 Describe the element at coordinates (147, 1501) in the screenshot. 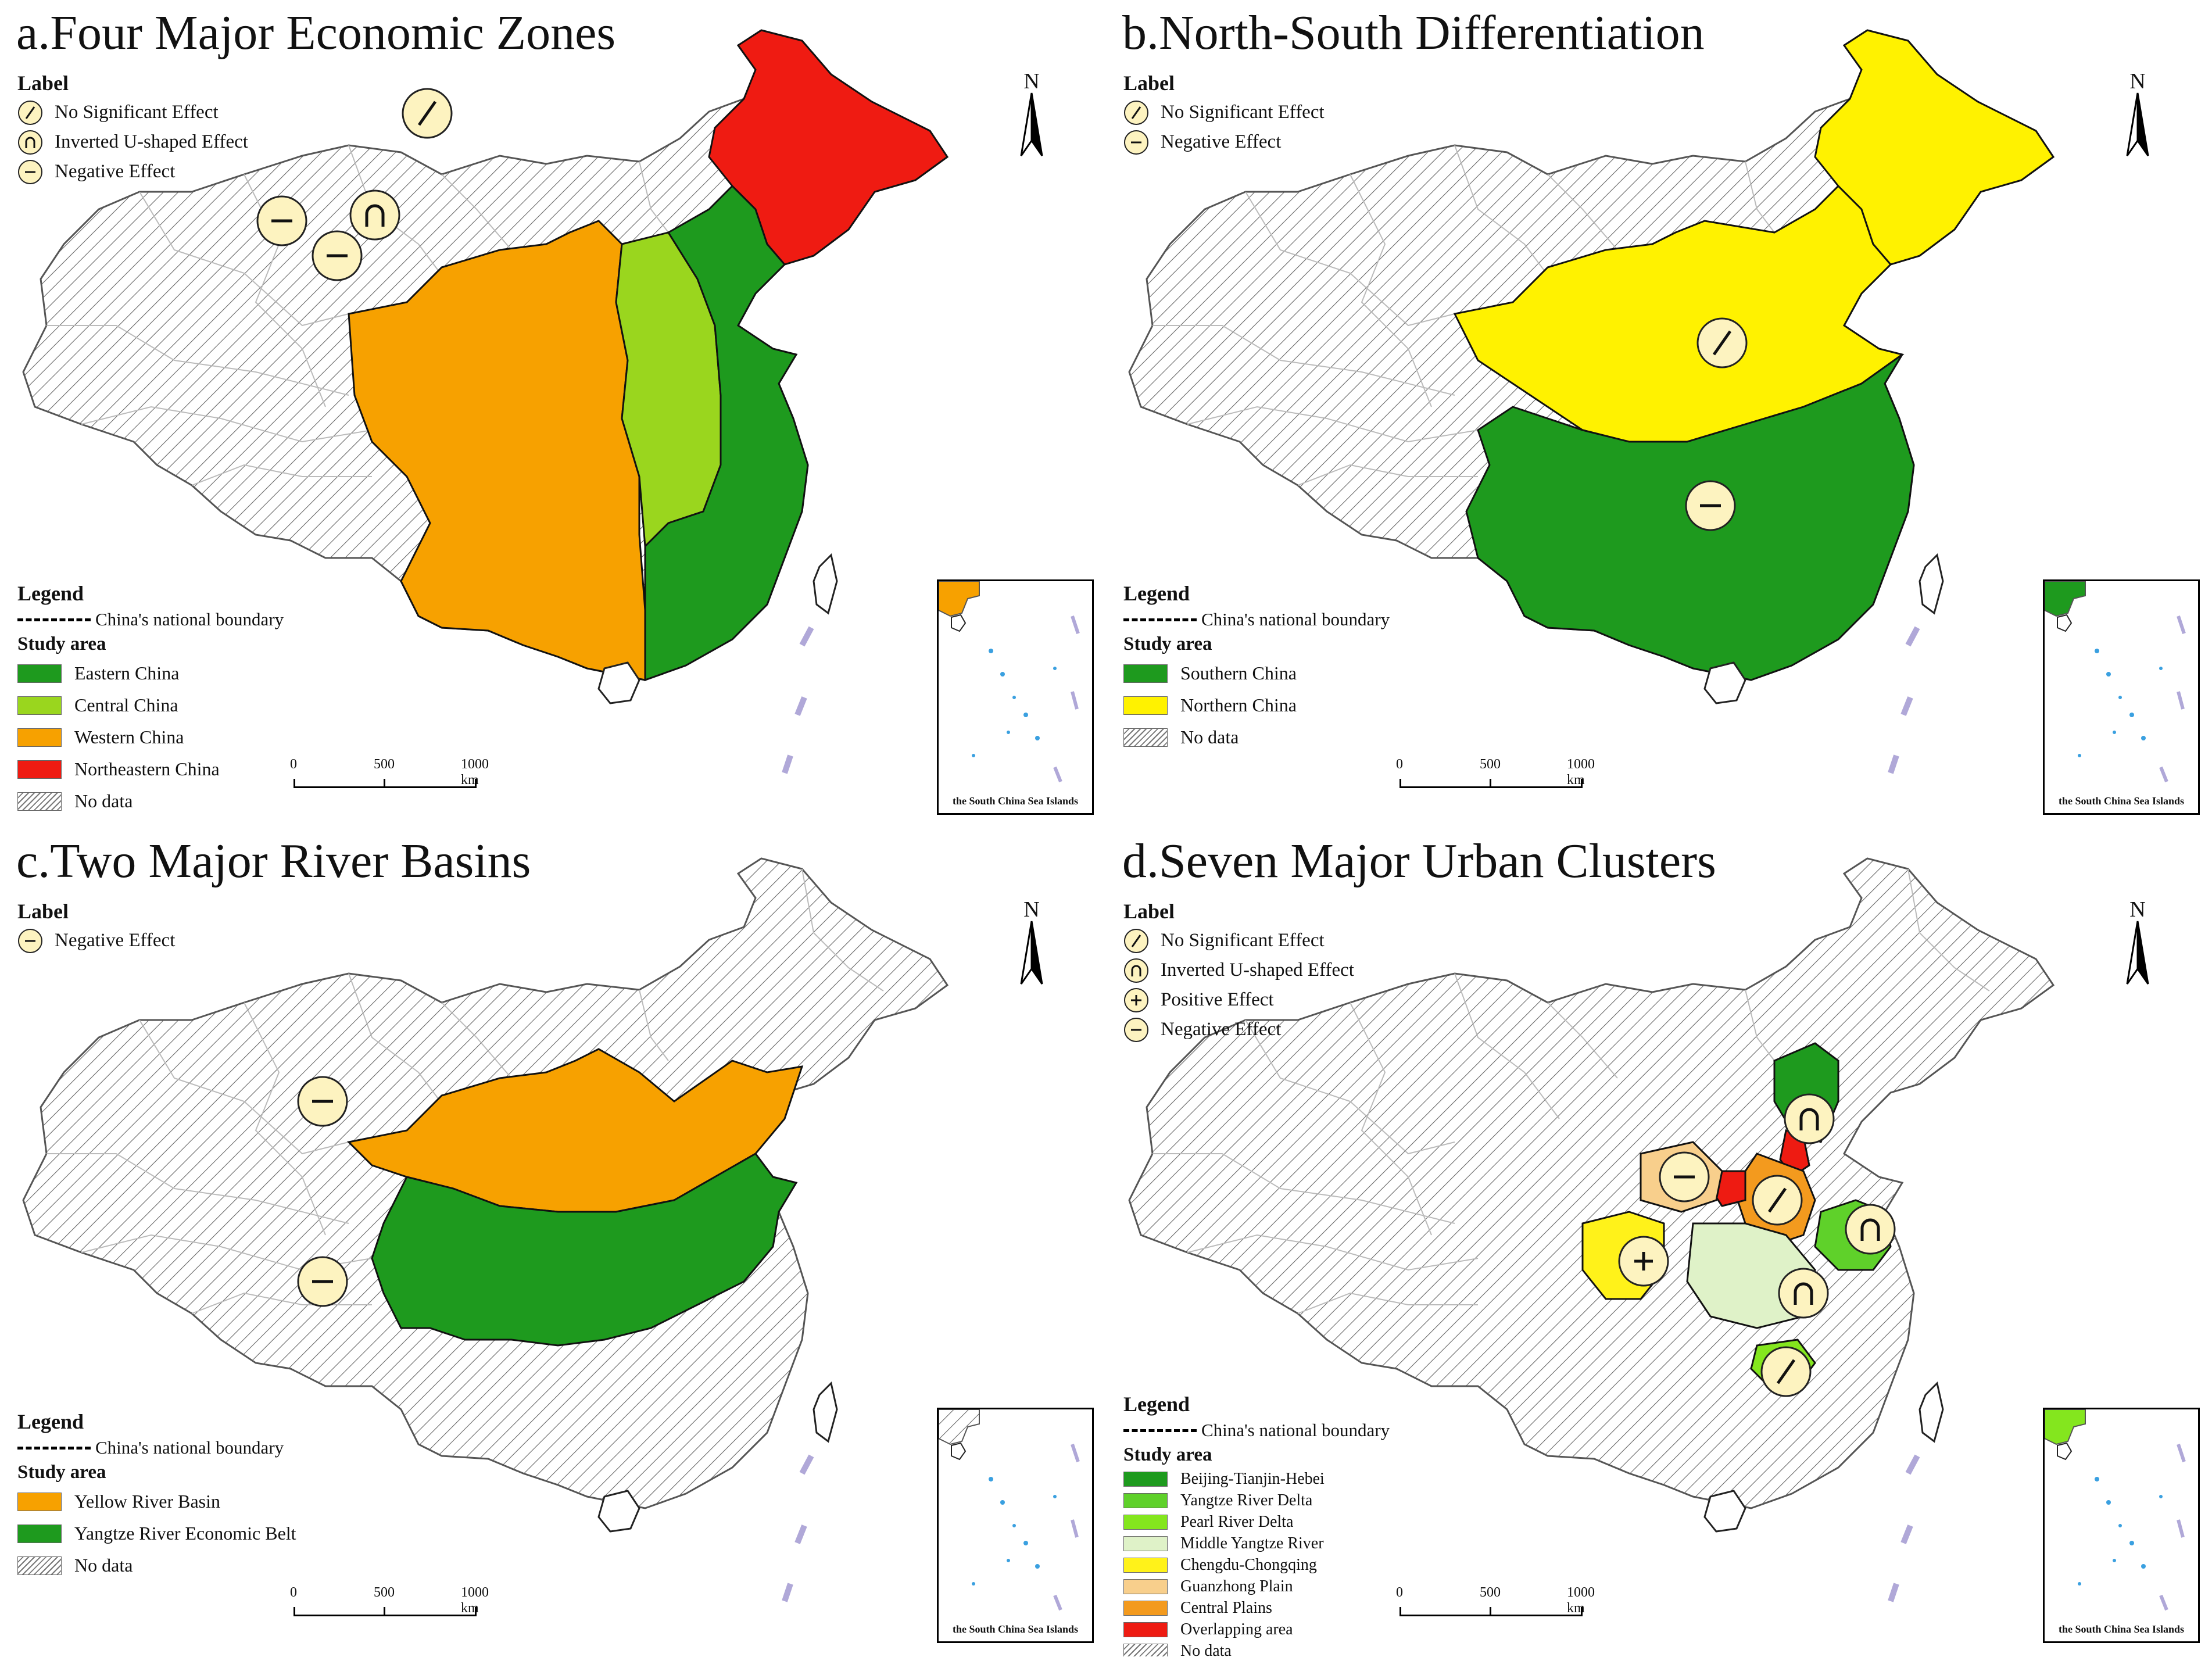

I see `legend-text: Yellow River Basin` at that location.